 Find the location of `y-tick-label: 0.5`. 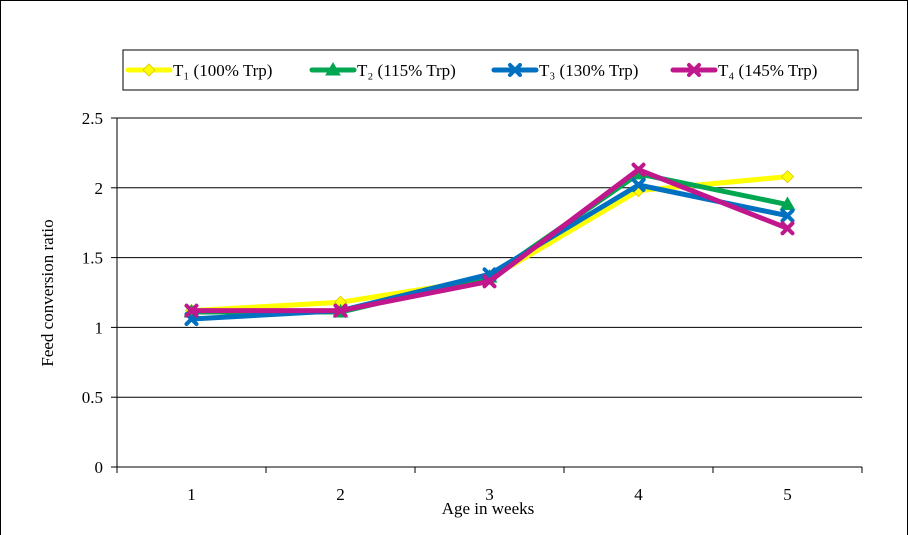

y-tick-label: 0.5 is located at coordinates (92, 397).